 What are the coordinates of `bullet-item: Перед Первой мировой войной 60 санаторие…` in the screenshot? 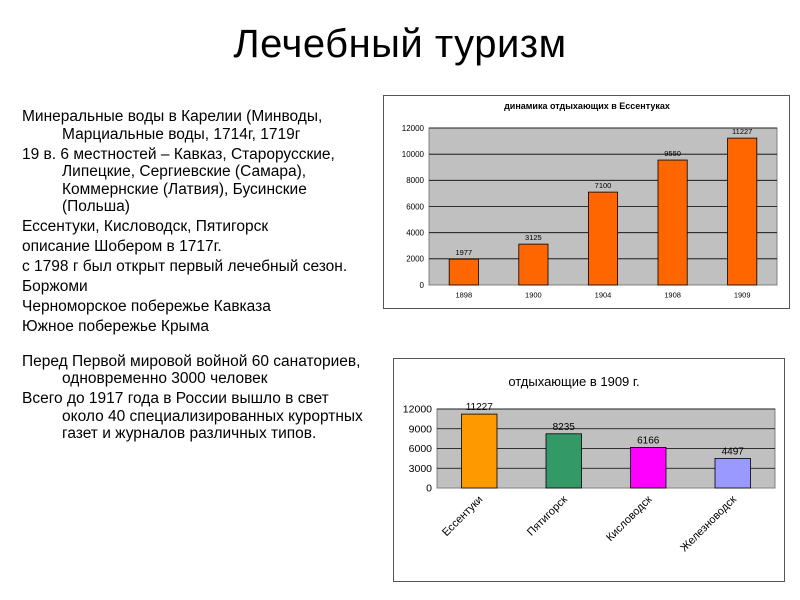 It's located at (191, 370).